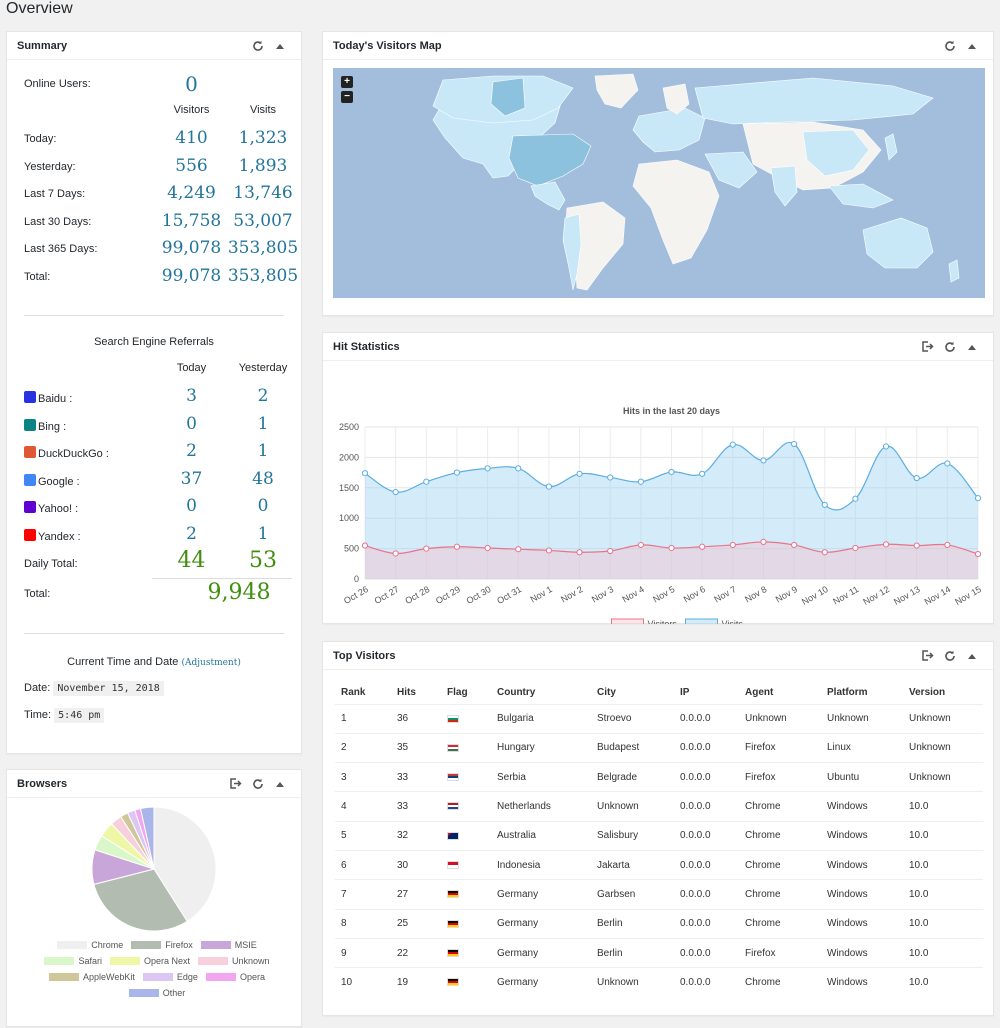  I want to click on summary-row-visits: 1,323, so click(263, 138).